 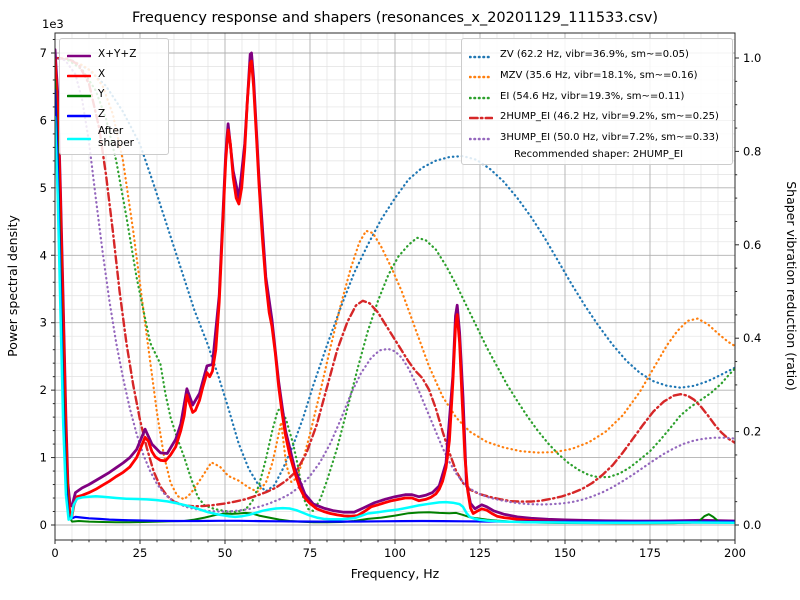 What do you see at coordinates (752, 432) in the screenshot?
I see `y-right-tick-label: 0.2` at bounding box center [752, 432].